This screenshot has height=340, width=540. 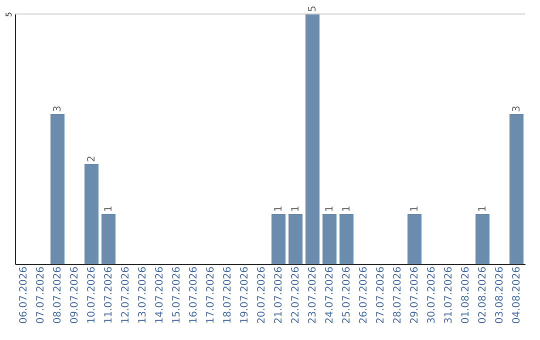 I want to click on x-tick-label: 21.07.2026, so click(x=279, y=295).